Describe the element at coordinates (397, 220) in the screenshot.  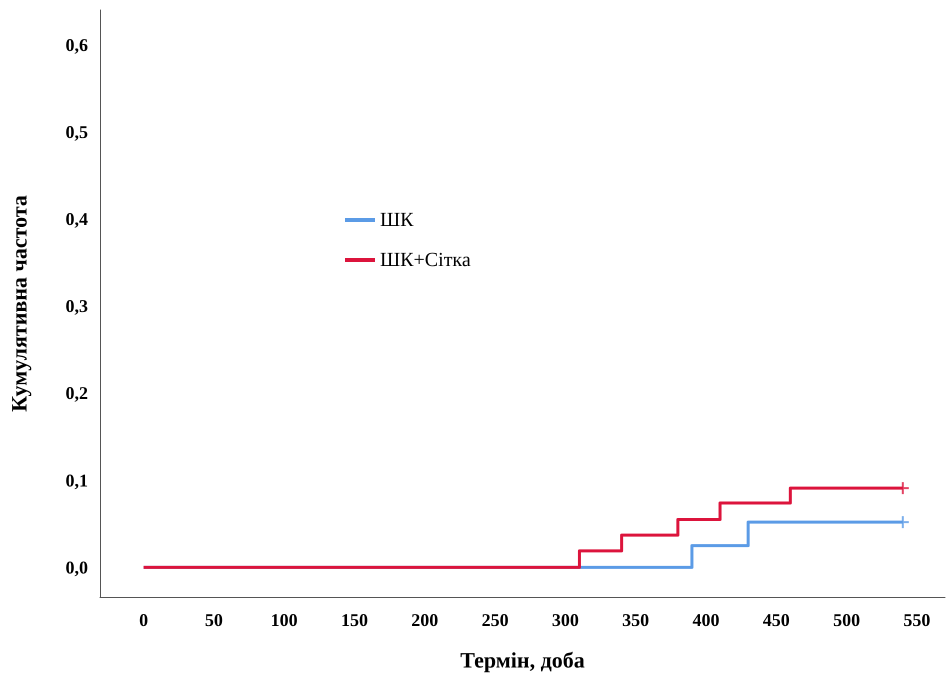
I see `legend-label: ШК` at that location.